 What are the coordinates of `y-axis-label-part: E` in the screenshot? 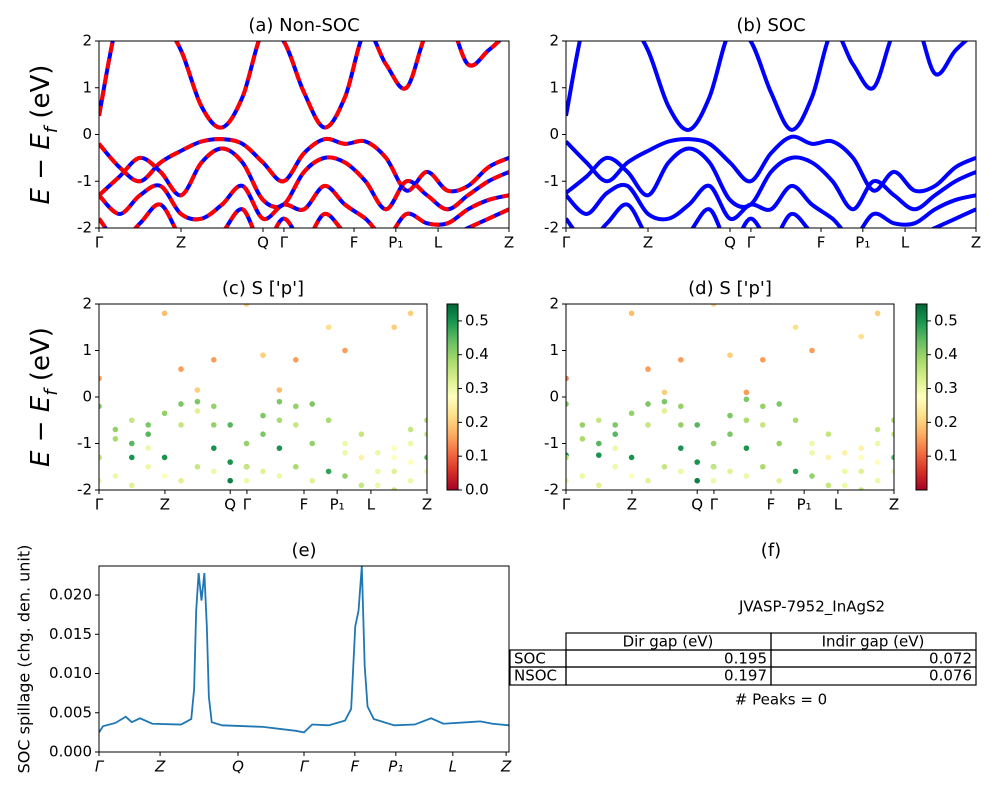 It's located at (41, 403).